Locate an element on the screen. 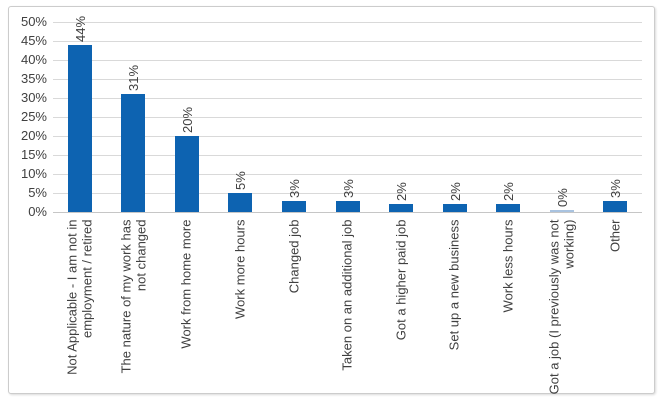 The image size is (670, 406). y-tick-label: 20% is located at coordinates (33, 135).